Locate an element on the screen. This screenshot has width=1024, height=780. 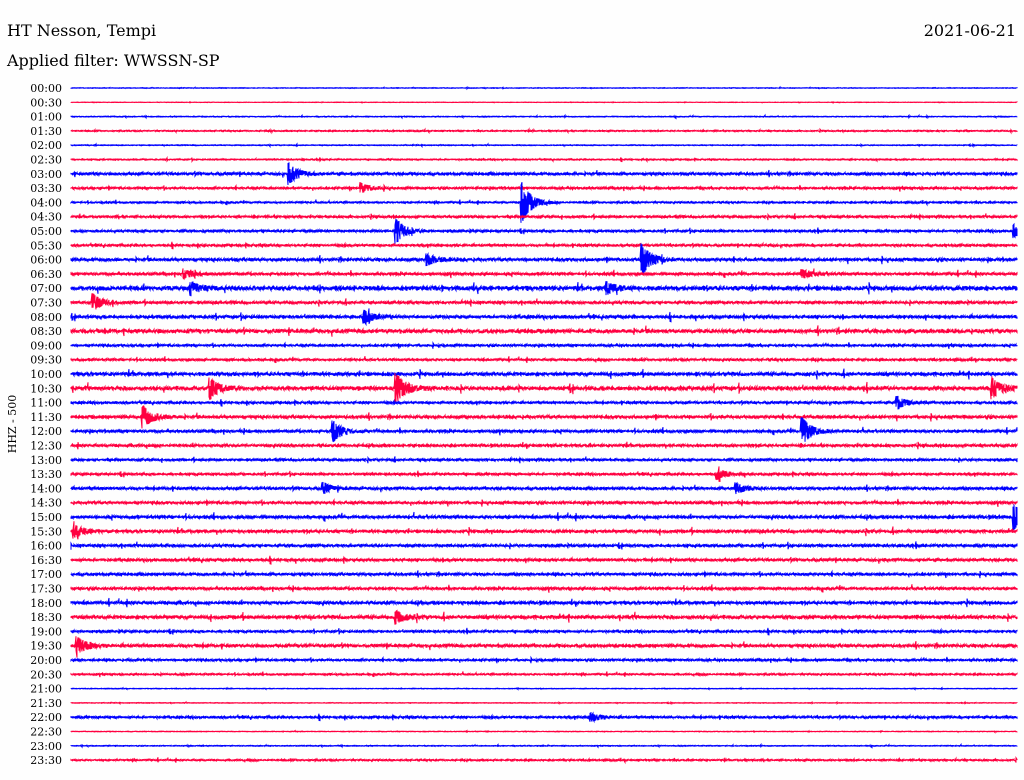
row-time-label: 16:00 is located at coordinates (46, 546).